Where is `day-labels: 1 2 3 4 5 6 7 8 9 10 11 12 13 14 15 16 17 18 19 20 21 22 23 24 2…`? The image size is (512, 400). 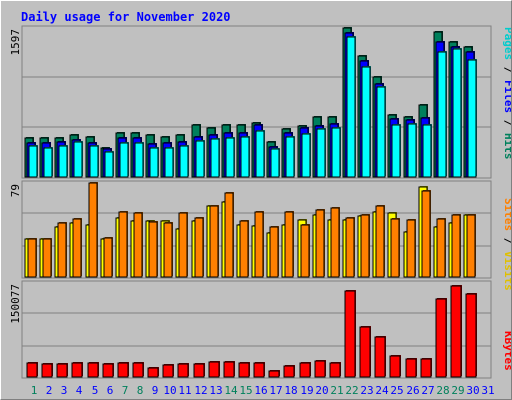
day-labels: 1 2 3 4 5 6 7 8 9 10 11 12 13 14 15 16 17 18 19 20 21 22 23 24 2… is located at coordinates (263, 390).